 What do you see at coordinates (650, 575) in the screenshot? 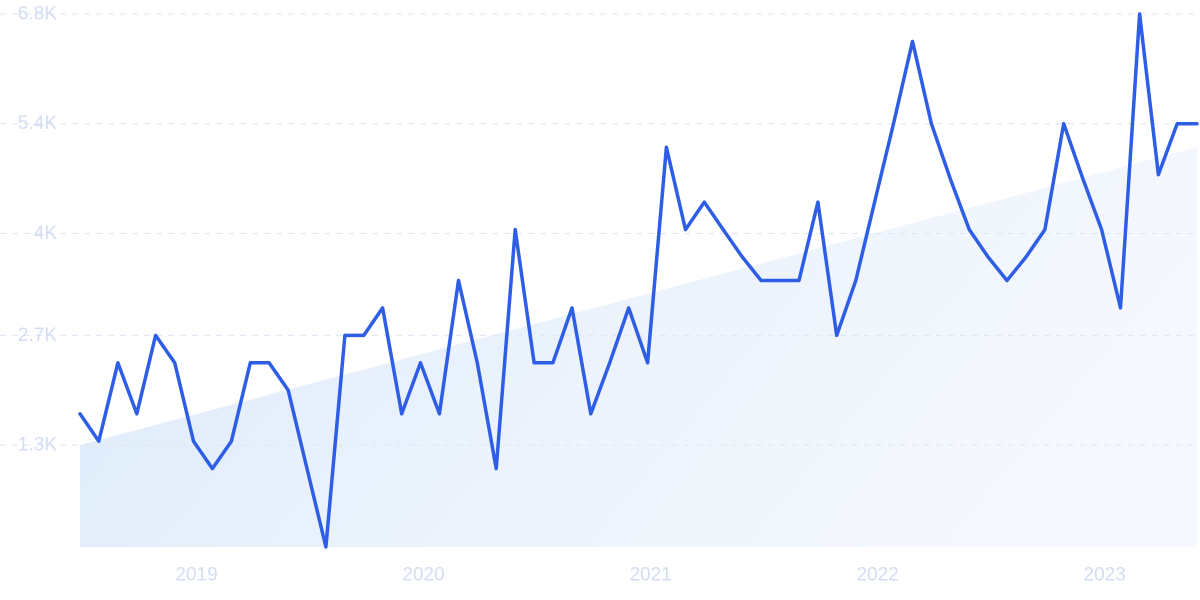
I see `x-tick-label: 2021` at bounding box center [650, 575].